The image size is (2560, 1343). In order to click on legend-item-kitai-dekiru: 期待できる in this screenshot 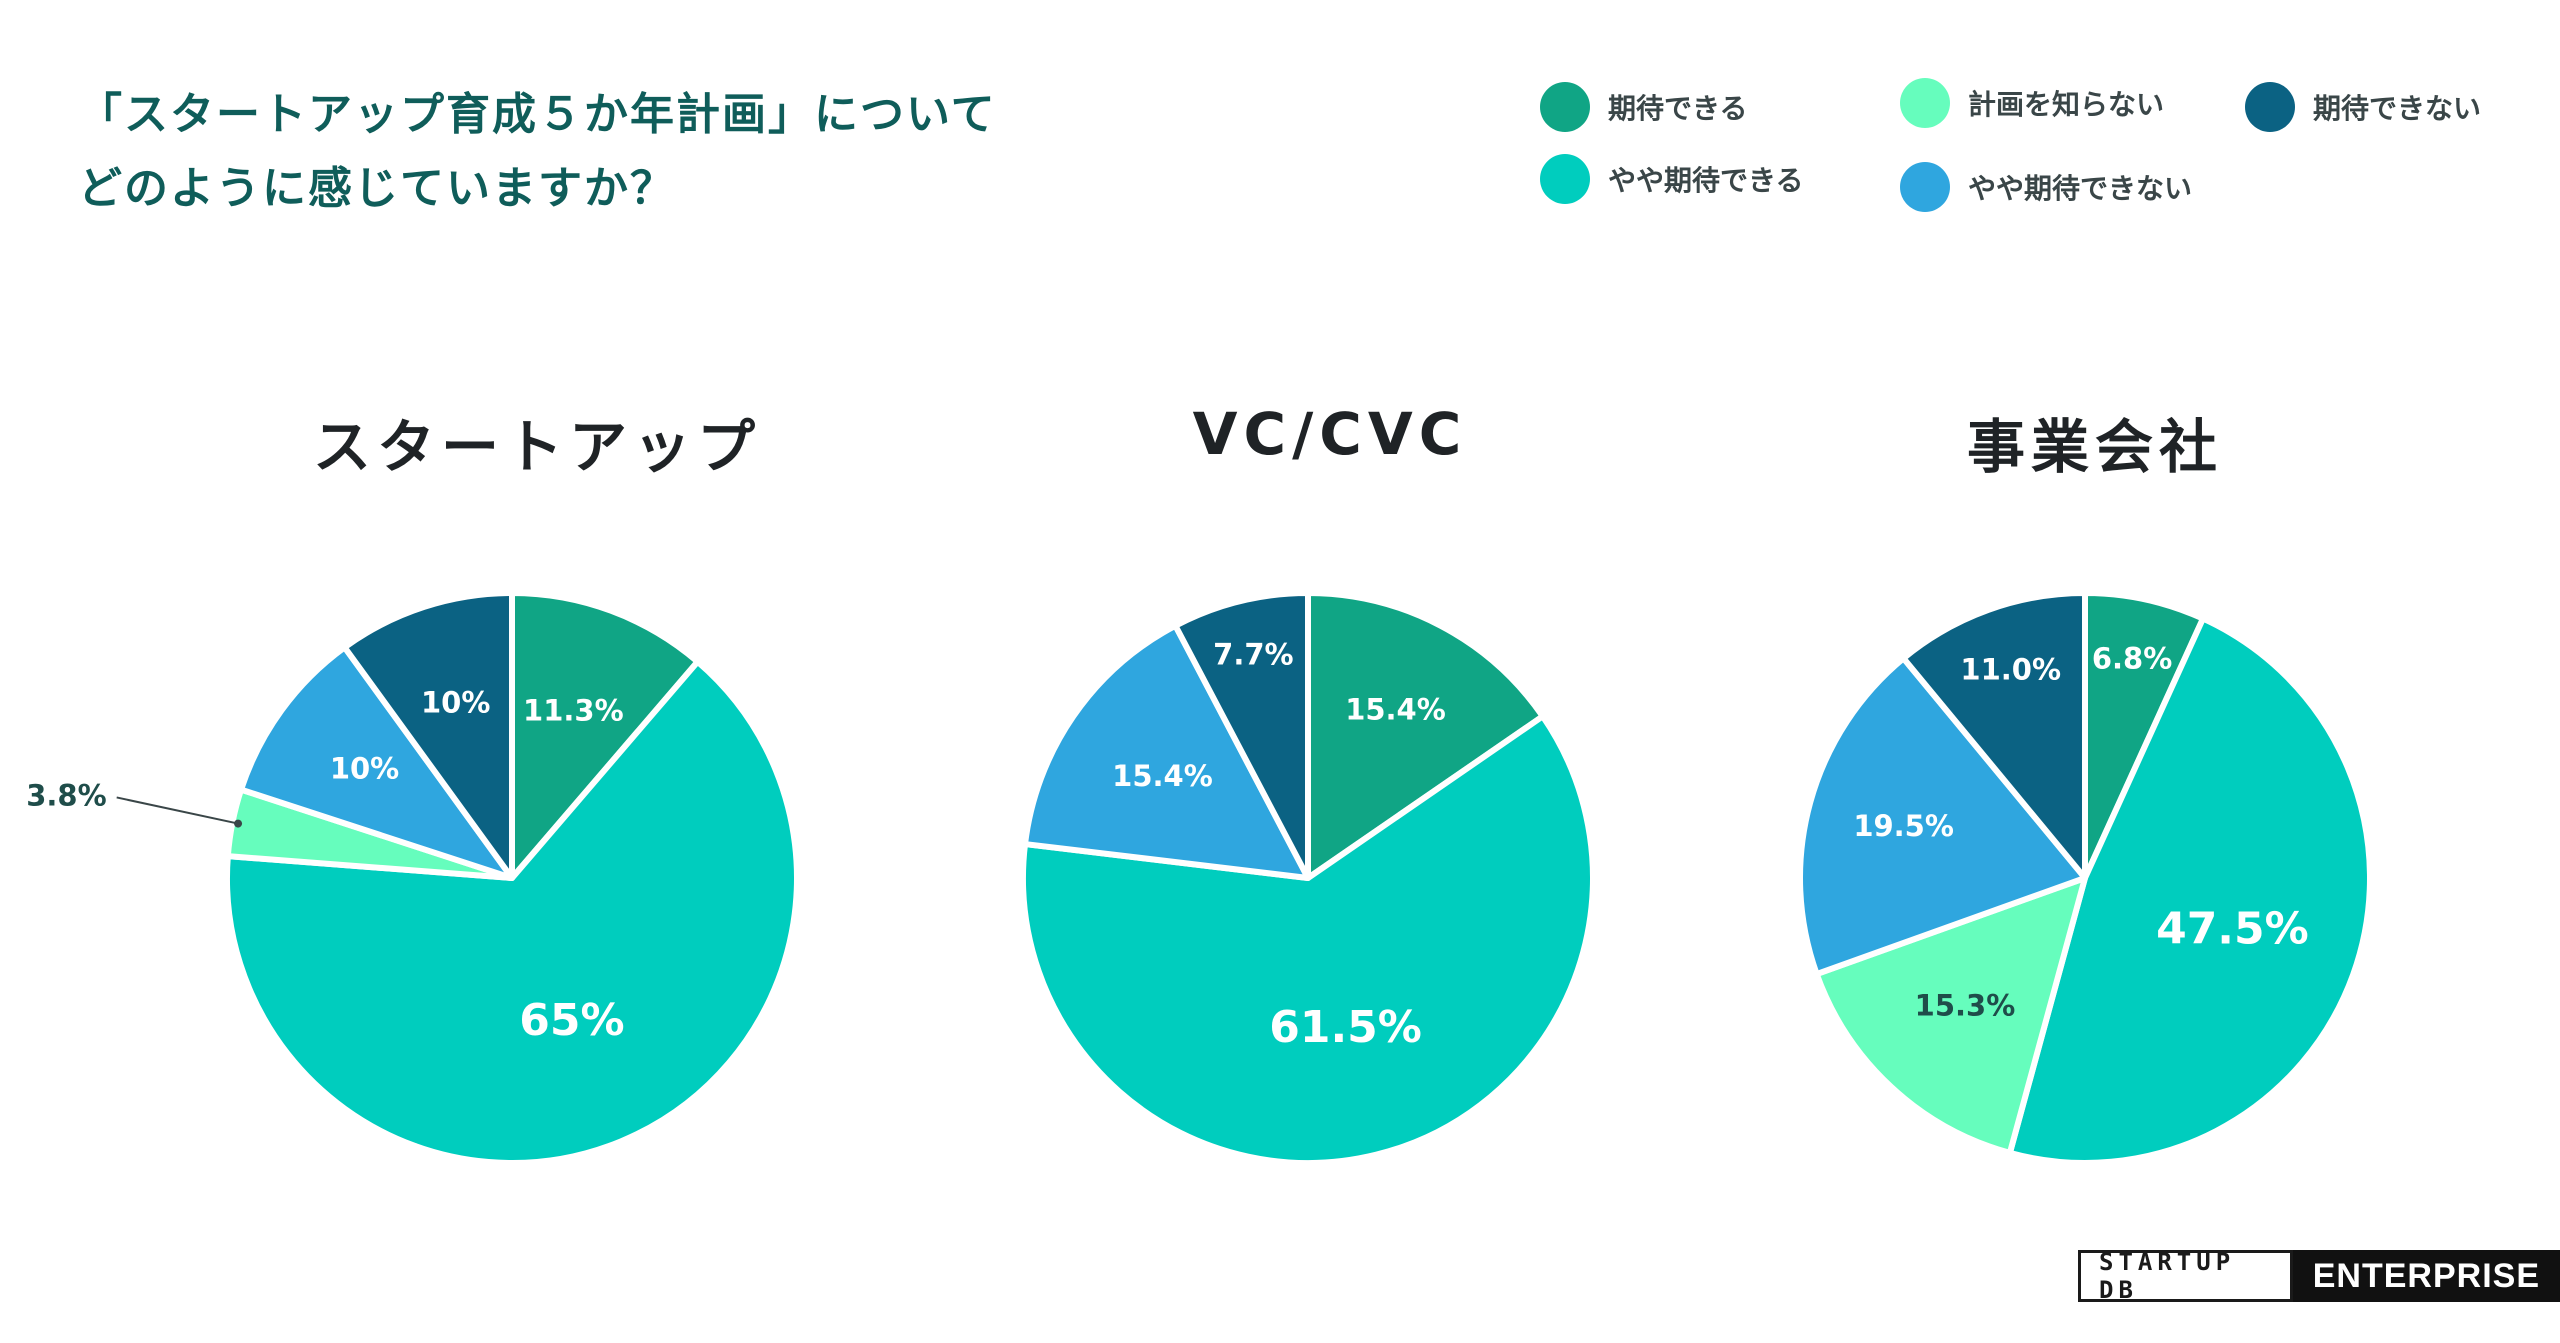, I will do `click(1643, 107)`.